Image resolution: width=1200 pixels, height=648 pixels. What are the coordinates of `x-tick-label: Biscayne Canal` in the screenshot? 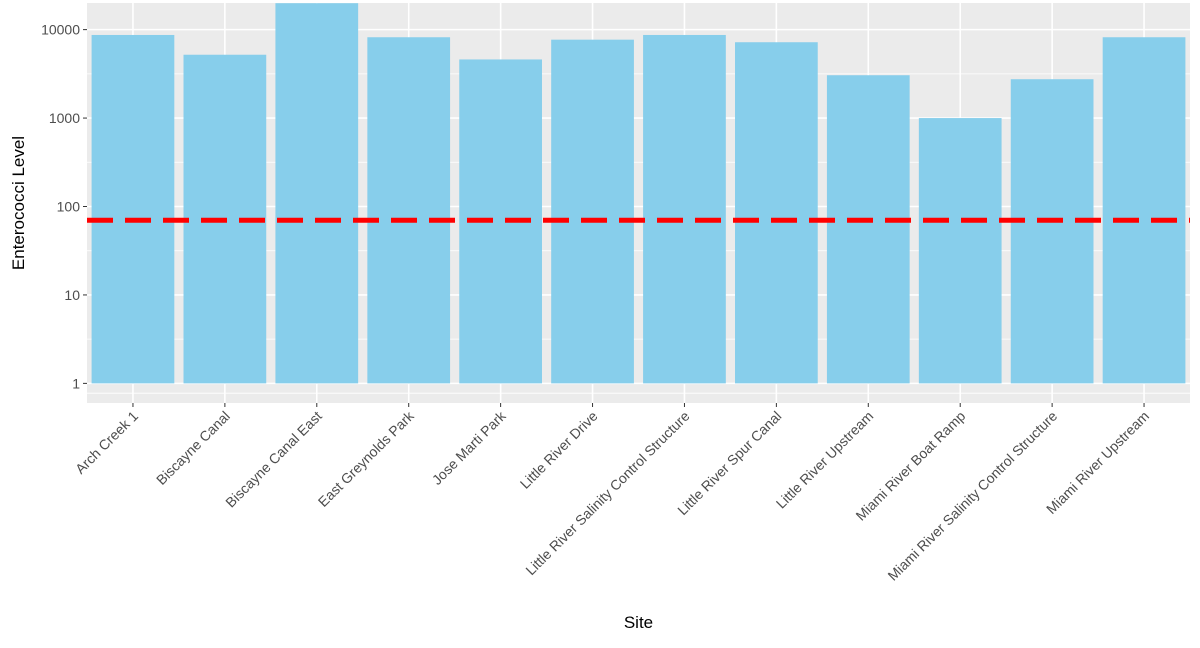 It's located at (193, 448).